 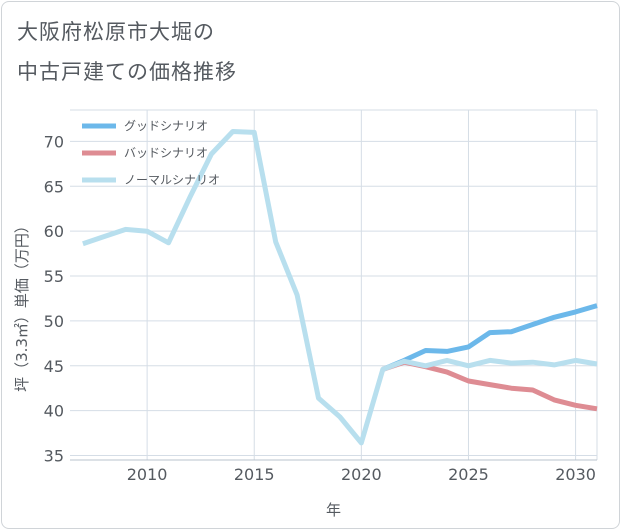 I want to click on x-axis-label: 年, so click(x=333, y=510).